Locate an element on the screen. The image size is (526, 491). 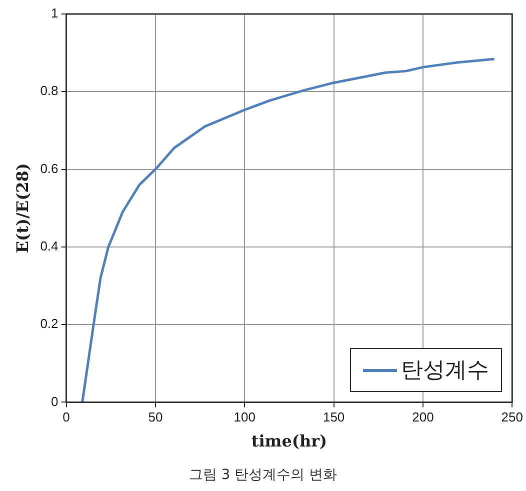
x-tick-label: 250 is located at coordinates (512, 417).